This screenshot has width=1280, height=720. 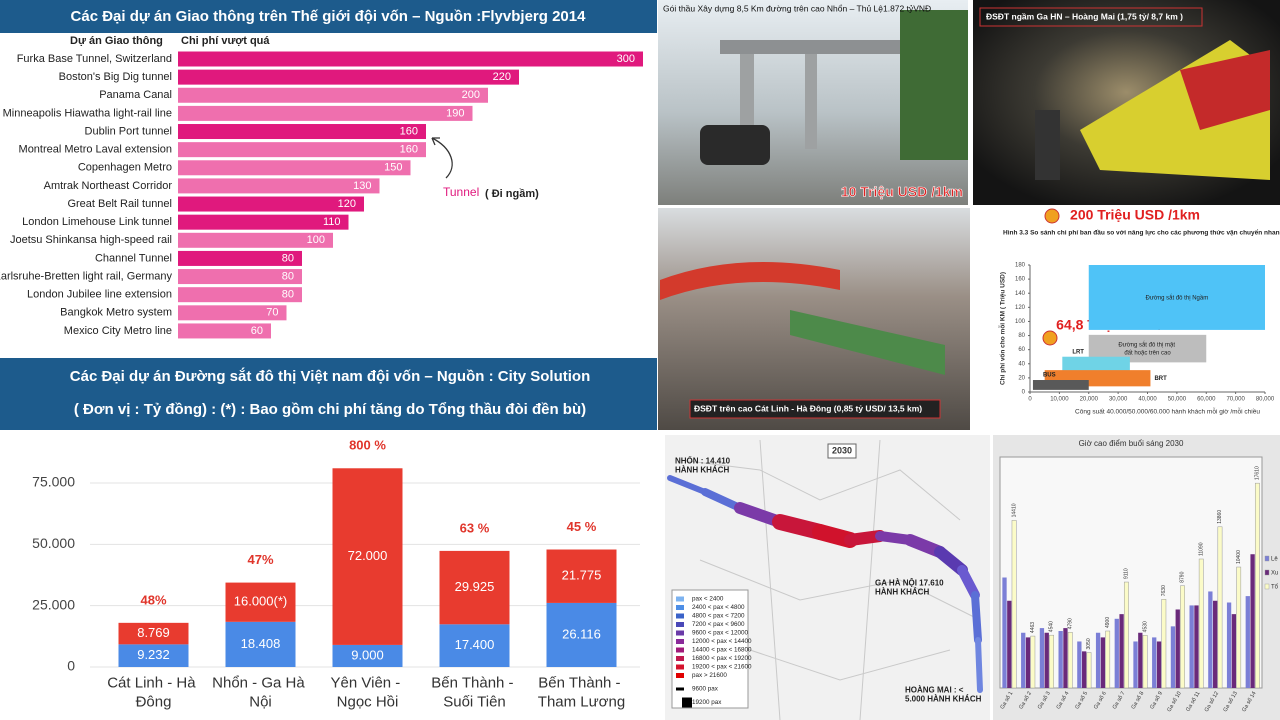 What do you see at coordinates (705, 689) in the screenshot?
I see `legend-label: 9600 pax` at bounding box center [705, 689].